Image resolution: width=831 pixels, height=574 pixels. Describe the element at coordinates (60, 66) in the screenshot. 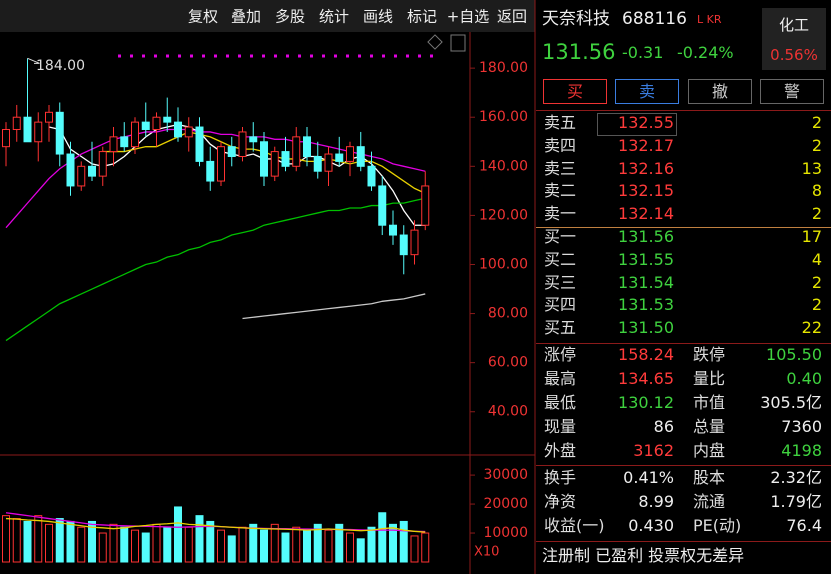

I see `annotation: 184.00` at that location.